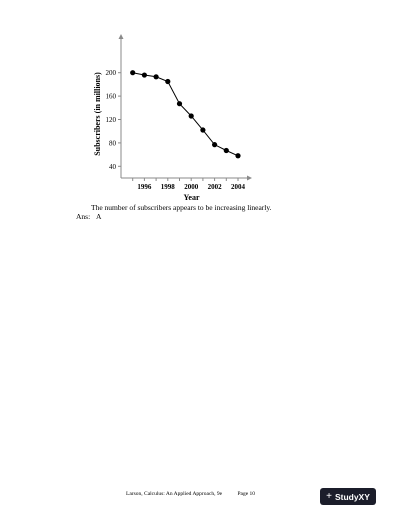 Image resolution: width=400 pixels, height=518 pixels. Describe the element at coordinates (191, 187) in the screenshot. I see `x-tick-label: 2000` at that location.